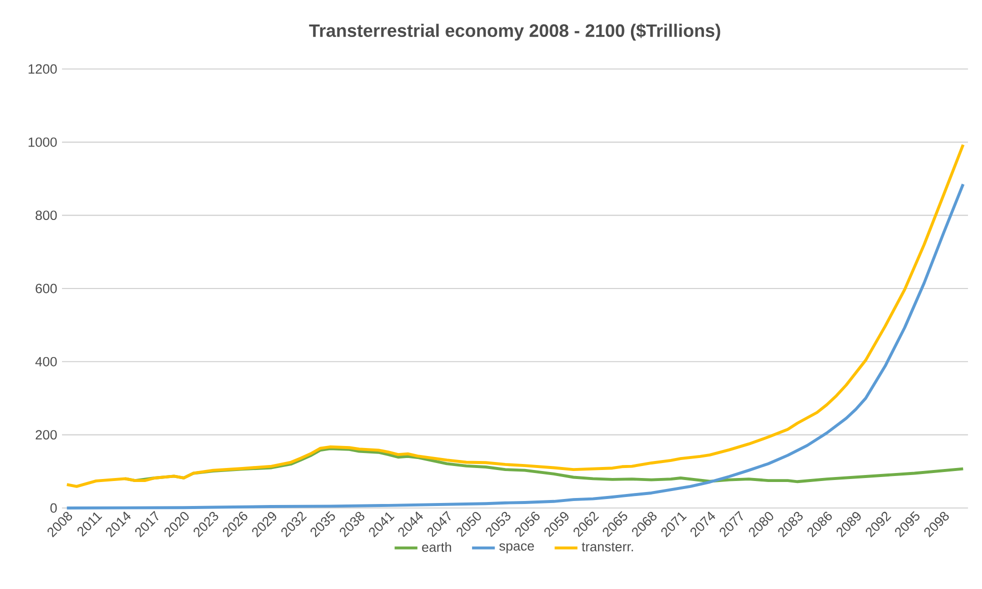 The height and width of the screenshot is (589, 982). Describe the element at coordinates (437, 547) in the screenshot. I see `legend-label: earth` at that location.